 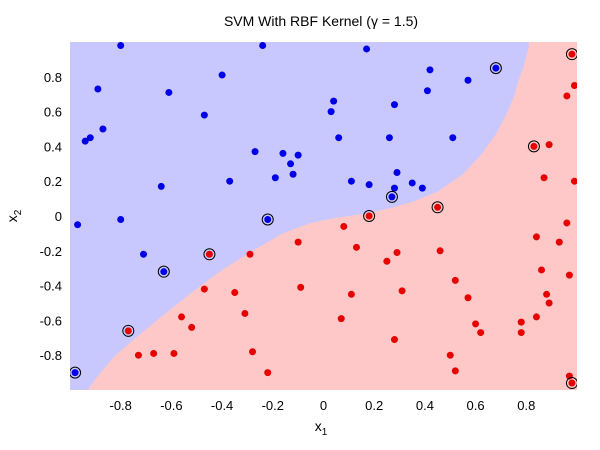 I want to click on y-tick-label: -0.6, so click(x=51, y=320).